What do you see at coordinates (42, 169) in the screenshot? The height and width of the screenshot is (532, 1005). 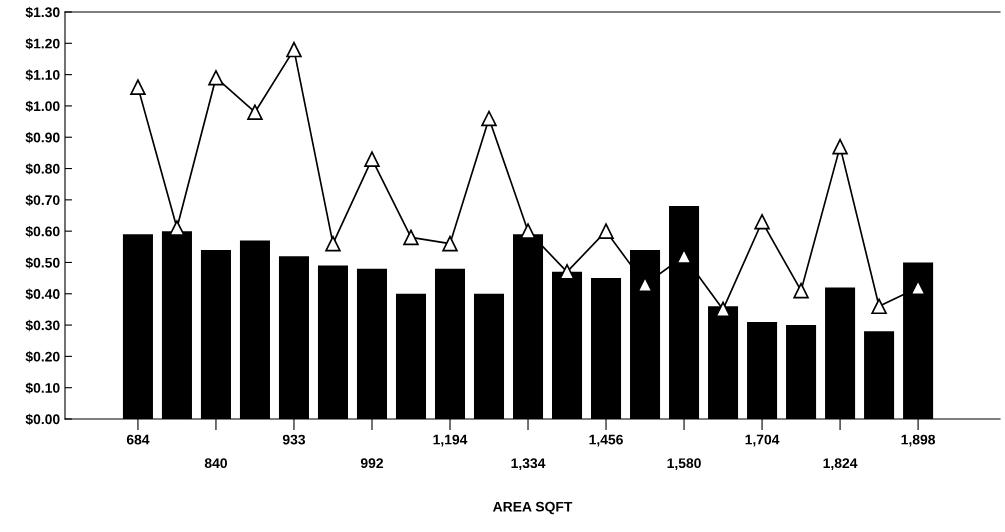 I see `y-tick-label: $0.80` at bounding box center [42, 169].